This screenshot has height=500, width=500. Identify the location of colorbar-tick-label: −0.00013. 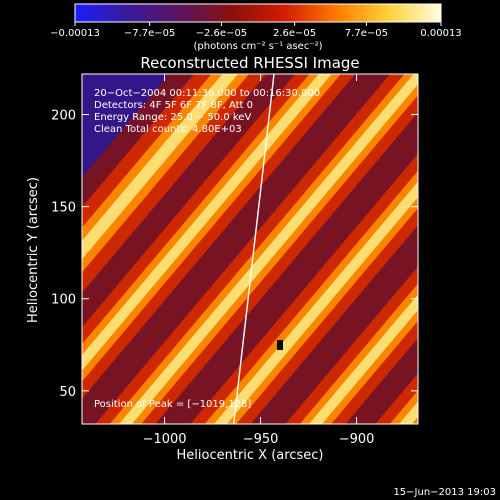
(75, 33).